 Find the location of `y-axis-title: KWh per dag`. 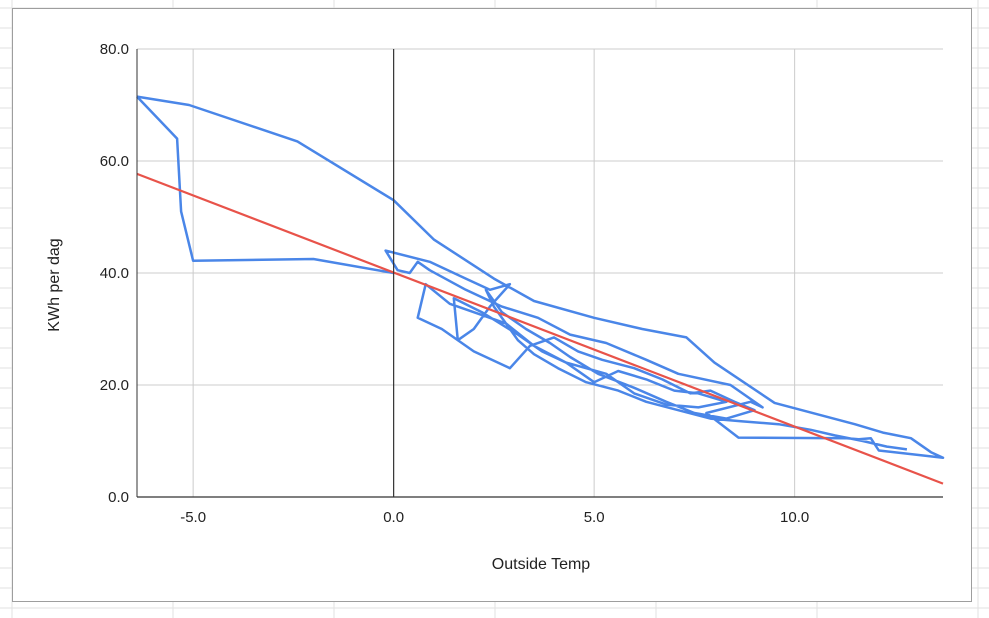

y-axis-title: KWh per dag is located at coordinates (54, 284).